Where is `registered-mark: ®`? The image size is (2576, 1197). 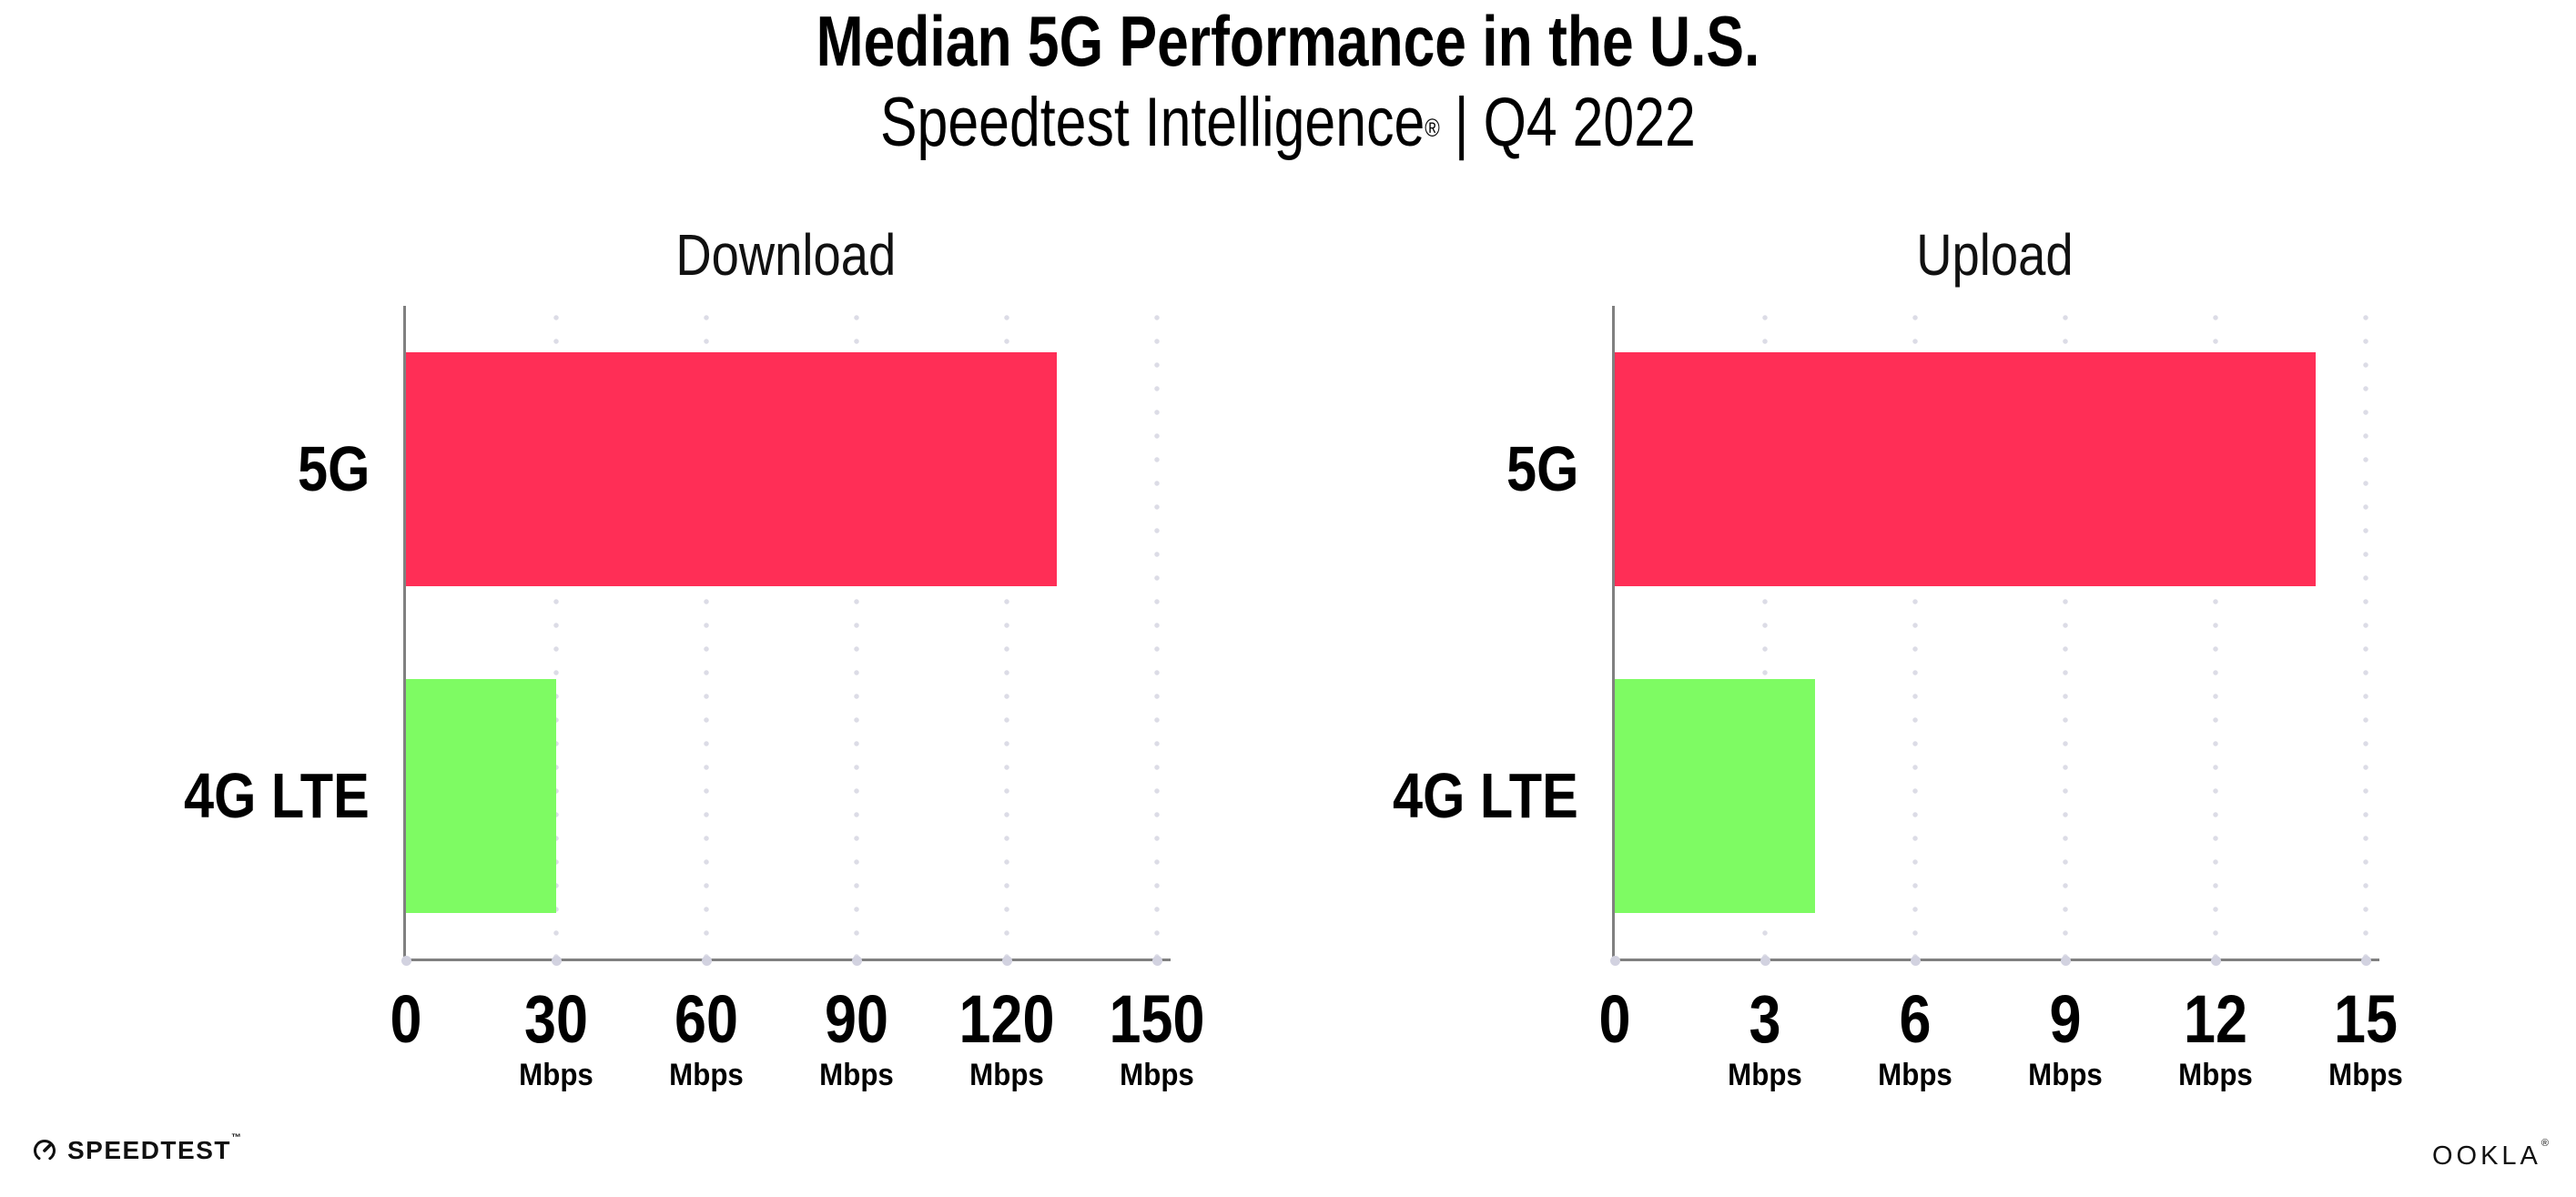 registered-mark: ® is located at coordinates (1432, 128).